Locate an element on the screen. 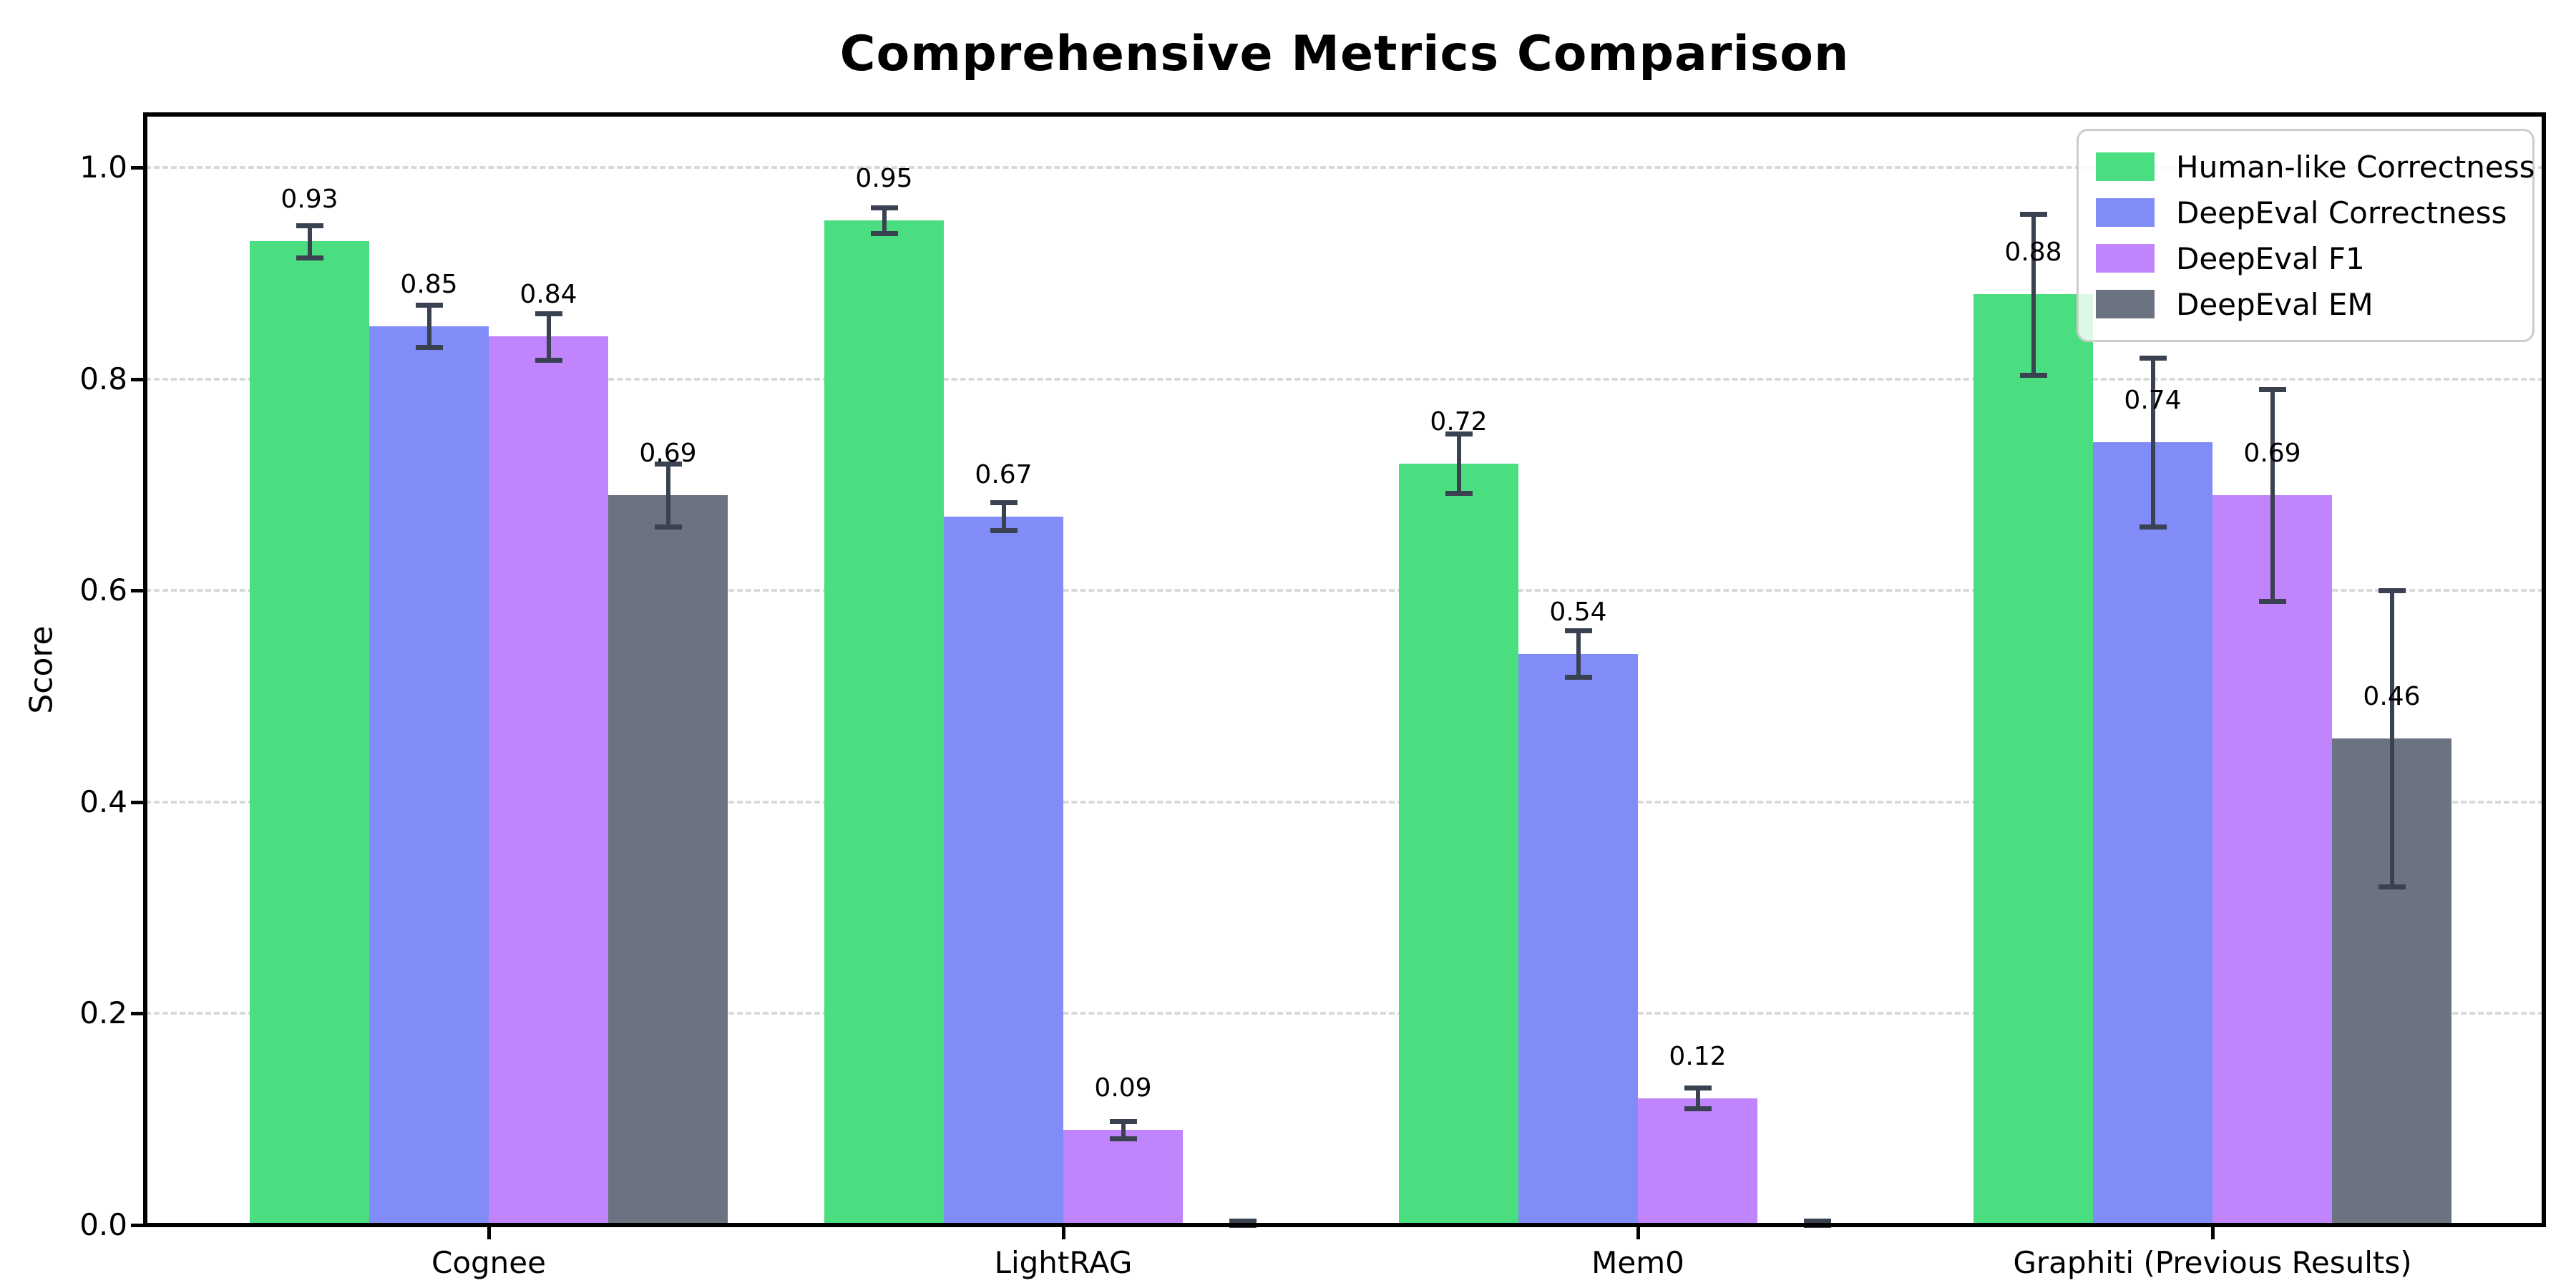  legend-item-4: DeepEval EM is located at coordinates (2305, 304).